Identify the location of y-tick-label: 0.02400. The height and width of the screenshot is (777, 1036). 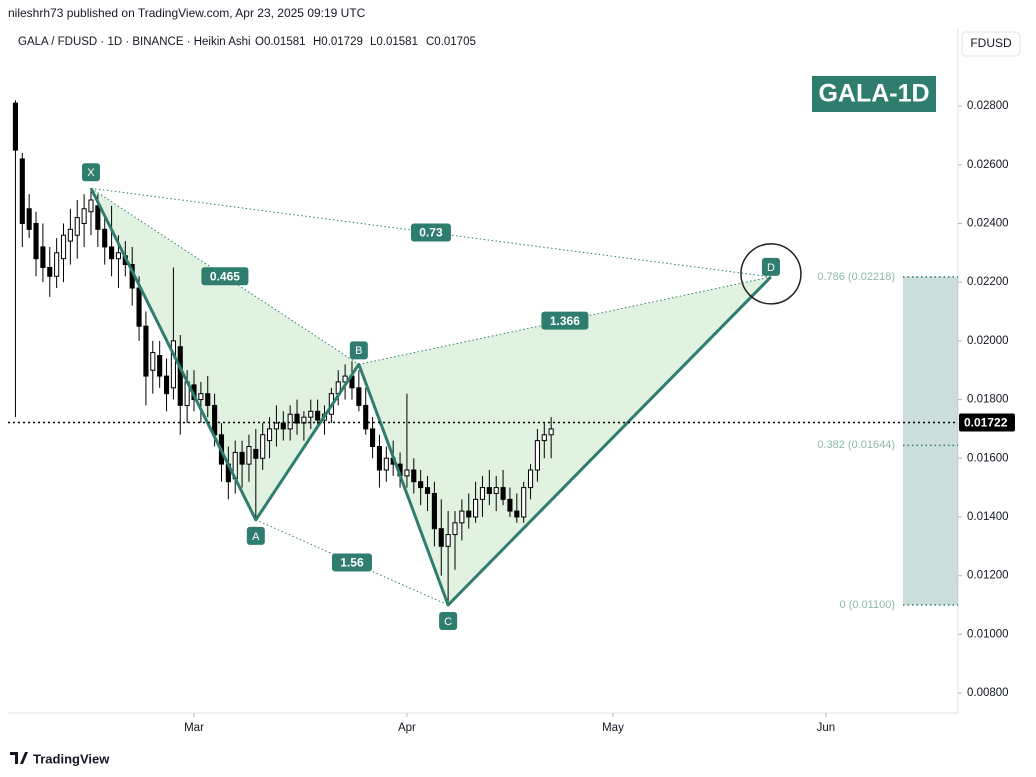
(988, 223).